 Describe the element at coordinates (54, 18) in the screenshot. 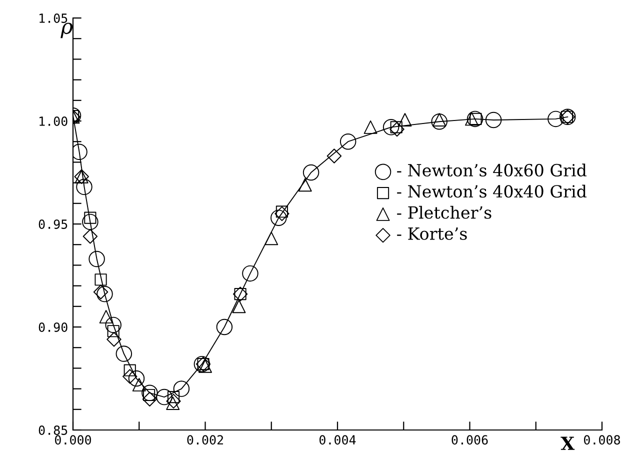

I see `y-tick-label: 1.05` at that location.